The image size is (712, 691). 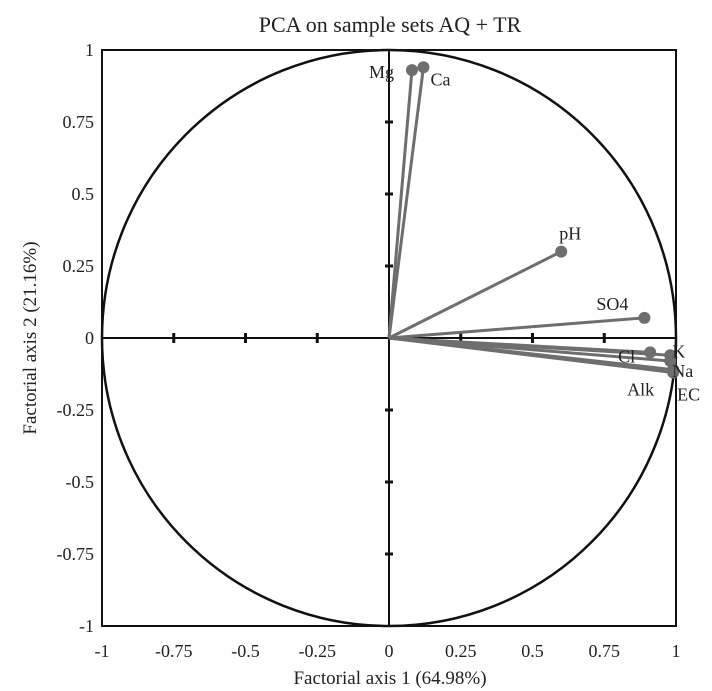 What do you see at coordinates (80, 482) in the screenshot?
I see `y-tick-label: -0.5` at bounding box center [80, 482].